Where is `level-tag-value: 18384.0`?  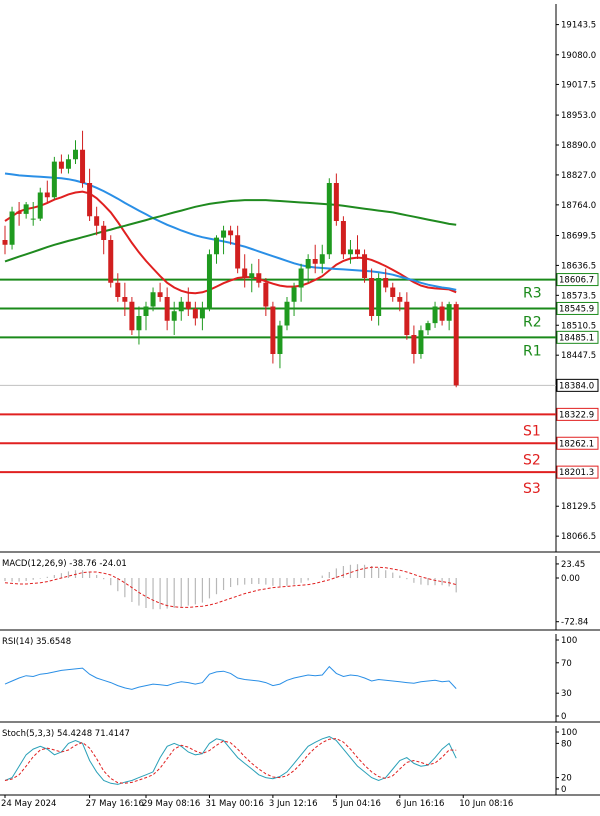
level-tag-value: 18384.0 is located at coordinates (576, 386).